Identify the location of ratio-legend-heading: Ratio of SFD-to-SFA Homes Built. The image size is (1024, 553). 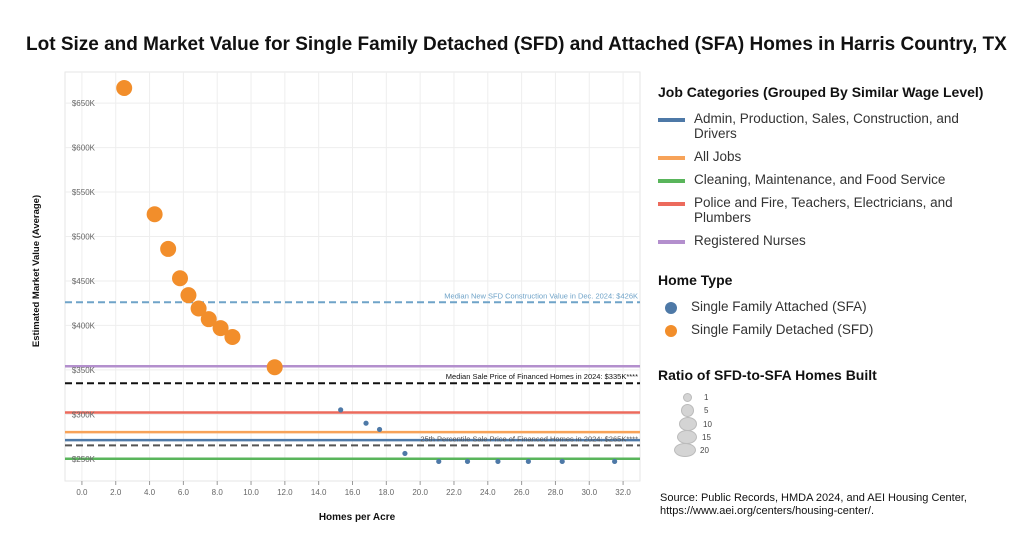
(767, 375).